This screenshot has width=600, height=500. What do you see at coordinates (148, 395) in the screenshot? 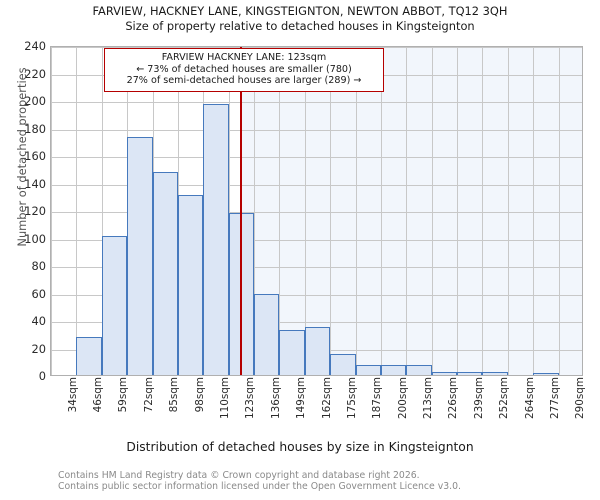
I see `x-axis-tick-label: 72sqm` at bounding box center [148, 395].